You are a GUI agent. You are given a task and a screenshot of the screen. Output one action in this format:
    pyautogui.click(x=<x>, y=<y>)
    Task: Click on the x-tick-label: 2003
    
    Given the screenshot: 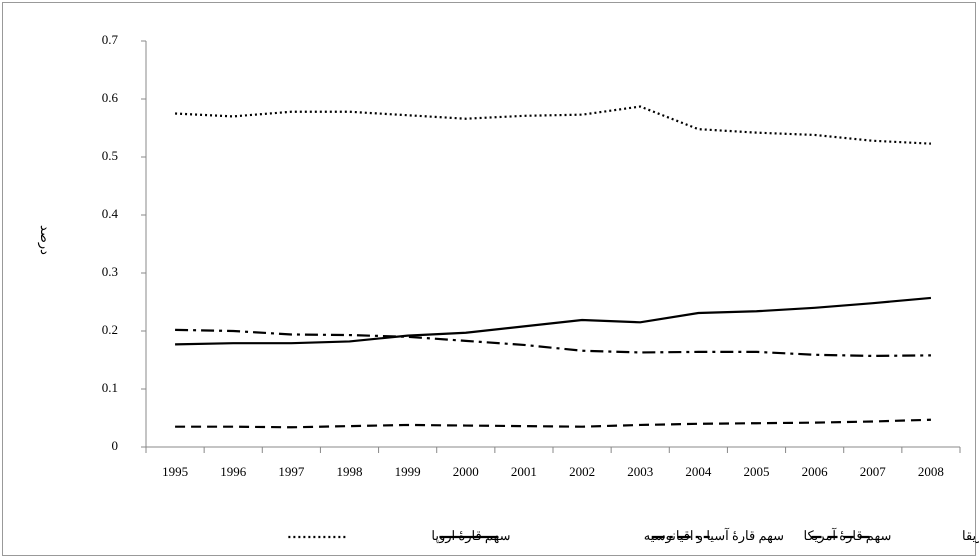 What is the action you would take?
    pyautogui.click(x=640, y=471)
    